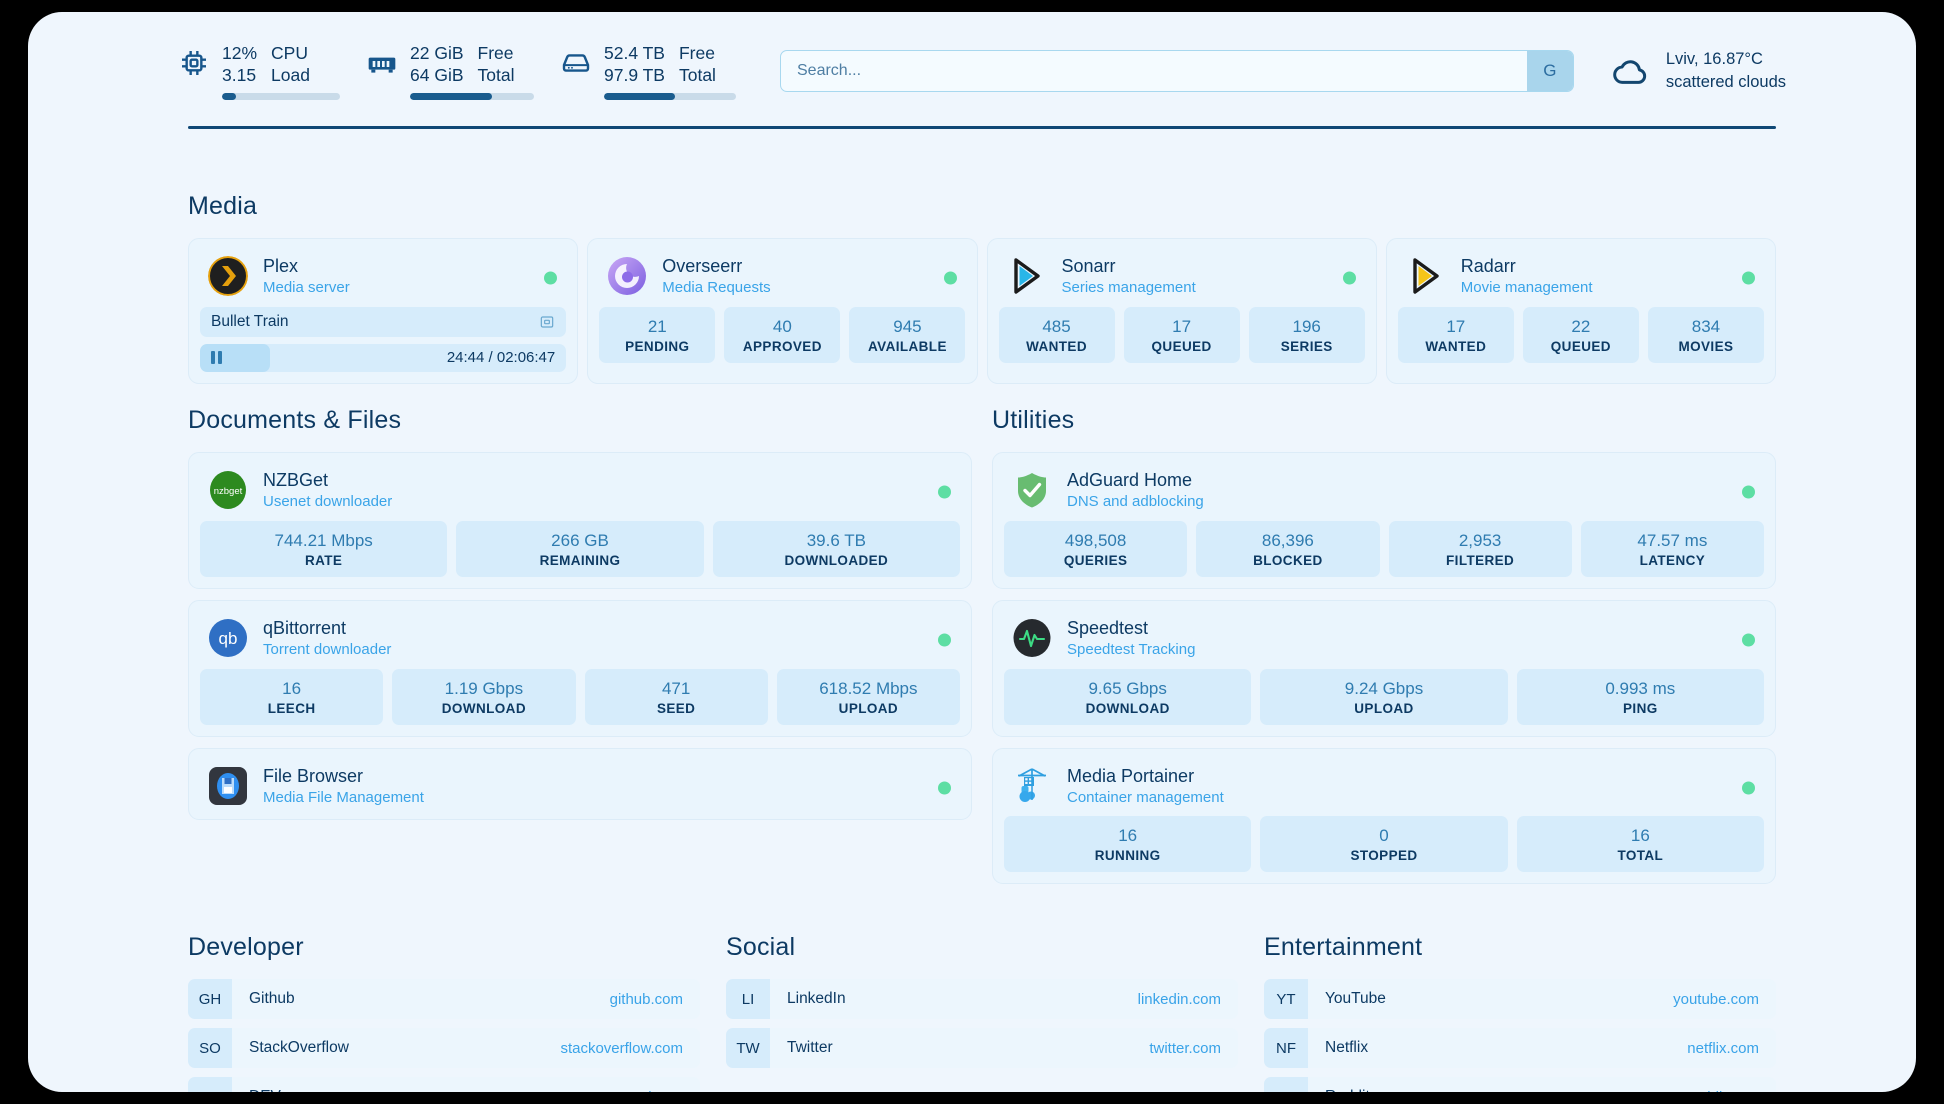 The width and height of the screenshot is (1944, 1104). Describe the element at coordinates (240, 52) in the screenshot. I see `cpu-value-primary: 12%` at that location.